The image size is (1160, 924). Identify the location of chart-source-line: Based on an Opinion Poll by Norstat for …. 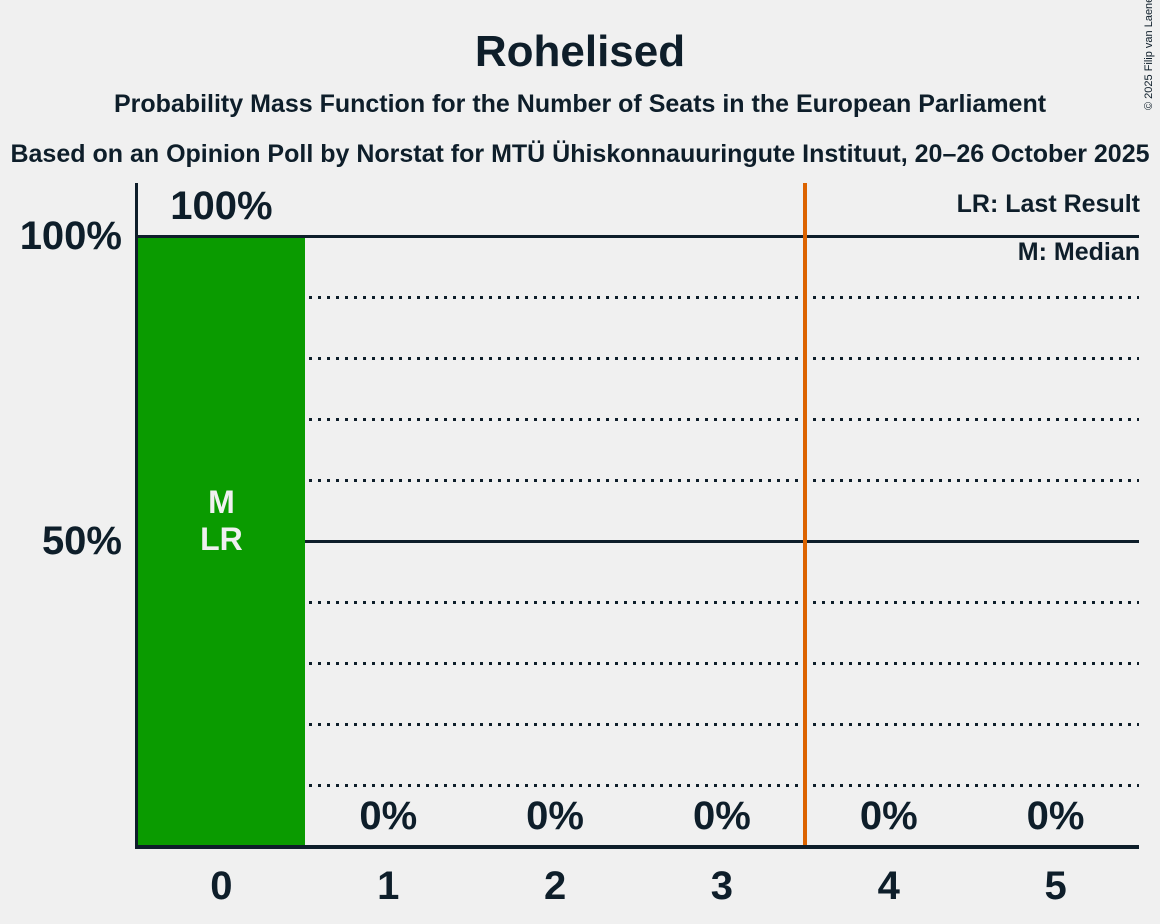
(580, 154).